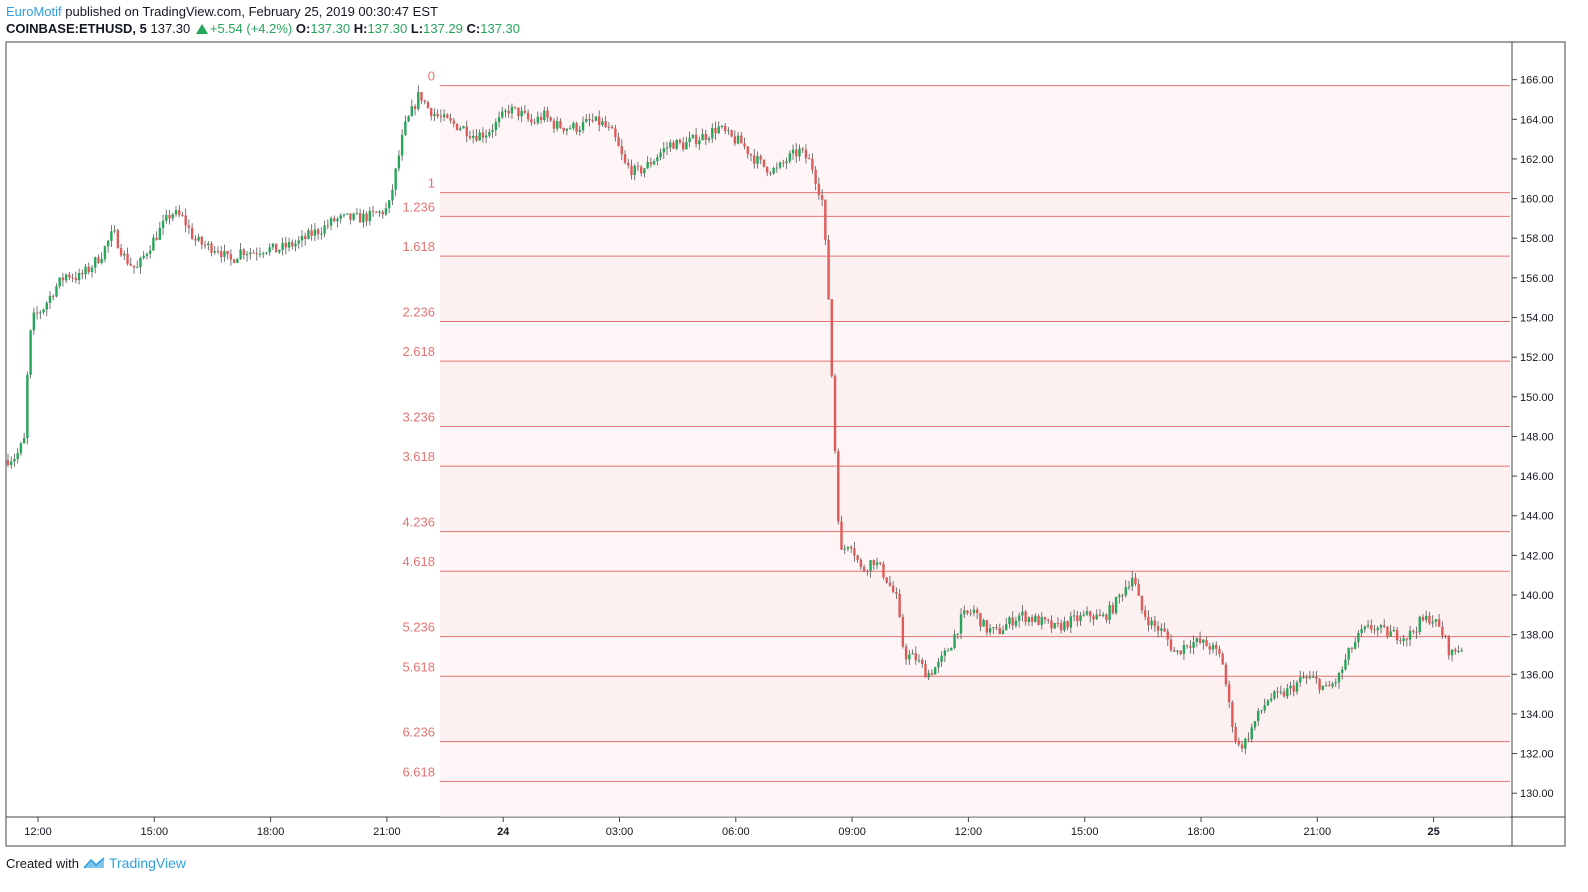 This screenshot has width=1588, height=892. I want to click on tradingview-brand: TradingView, so click(147, 863).